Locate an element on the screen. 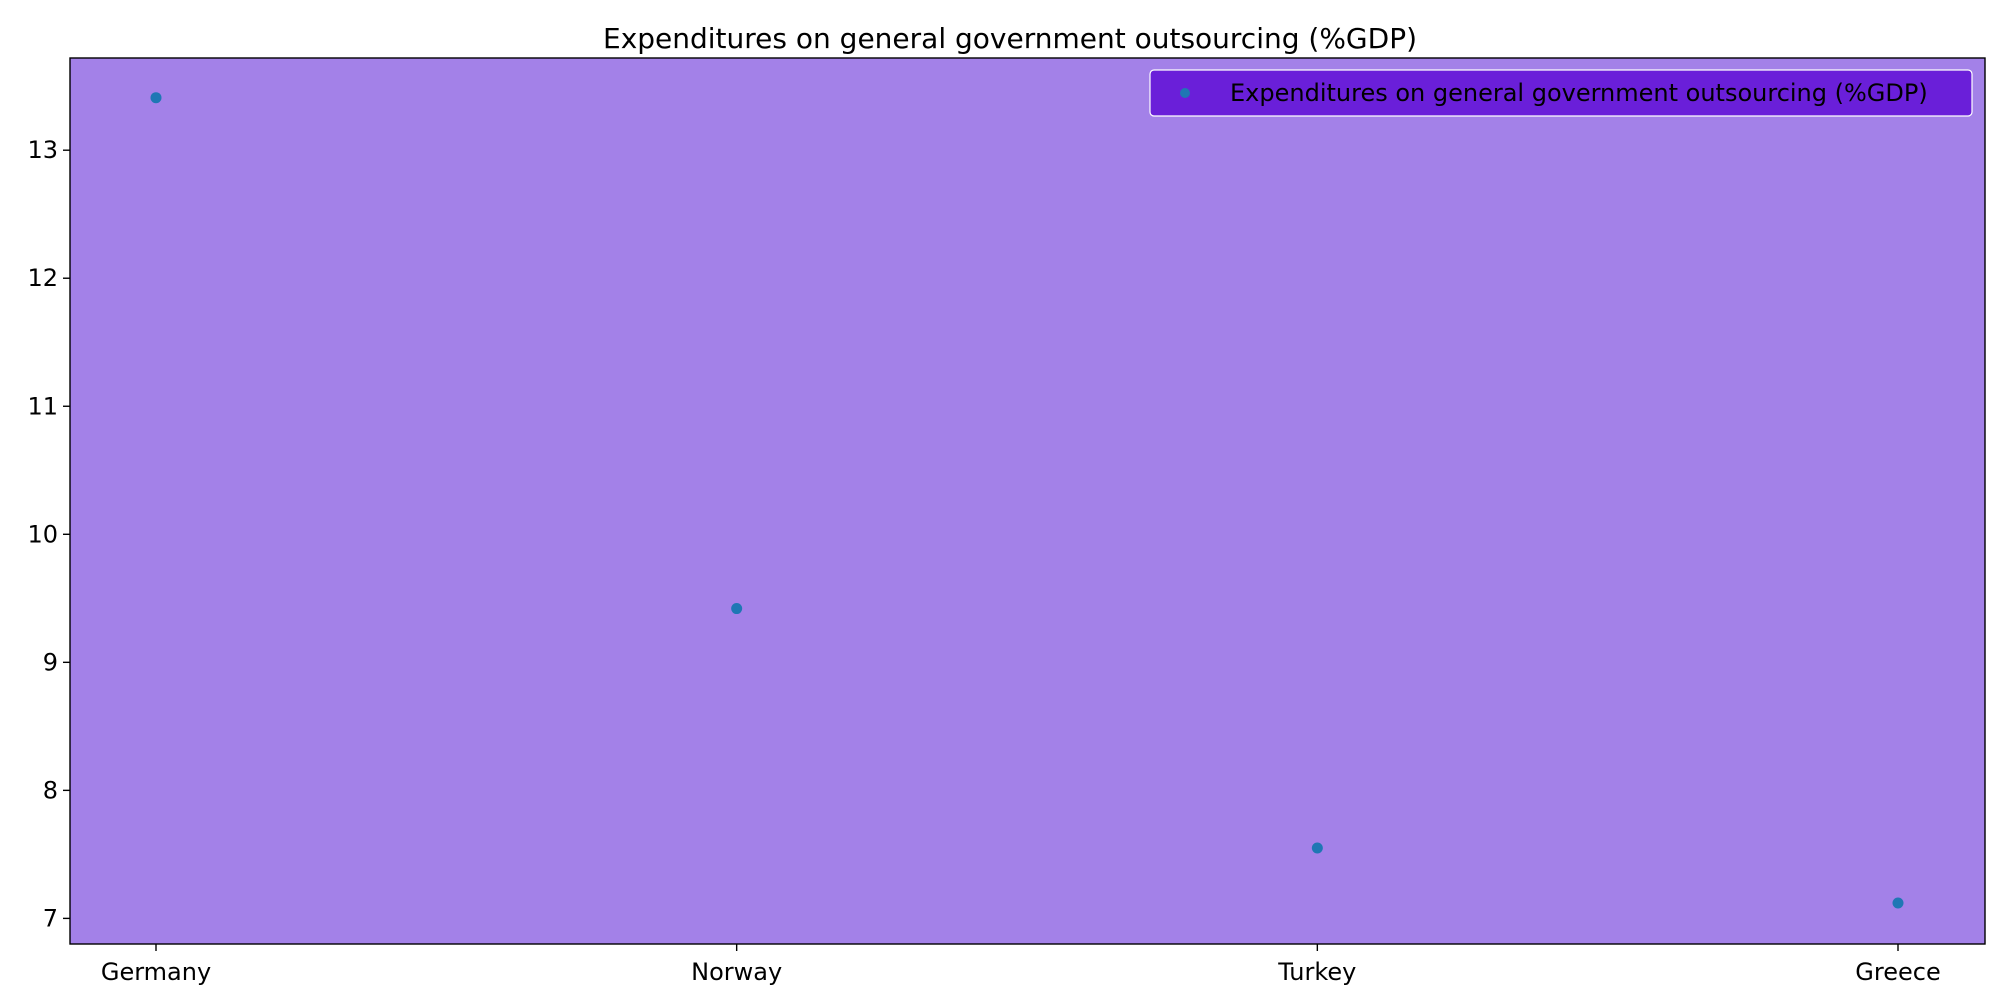 This screenshot has height=1005, width=2000. y-tick-label: 10 is located at coordinates (42, 534).